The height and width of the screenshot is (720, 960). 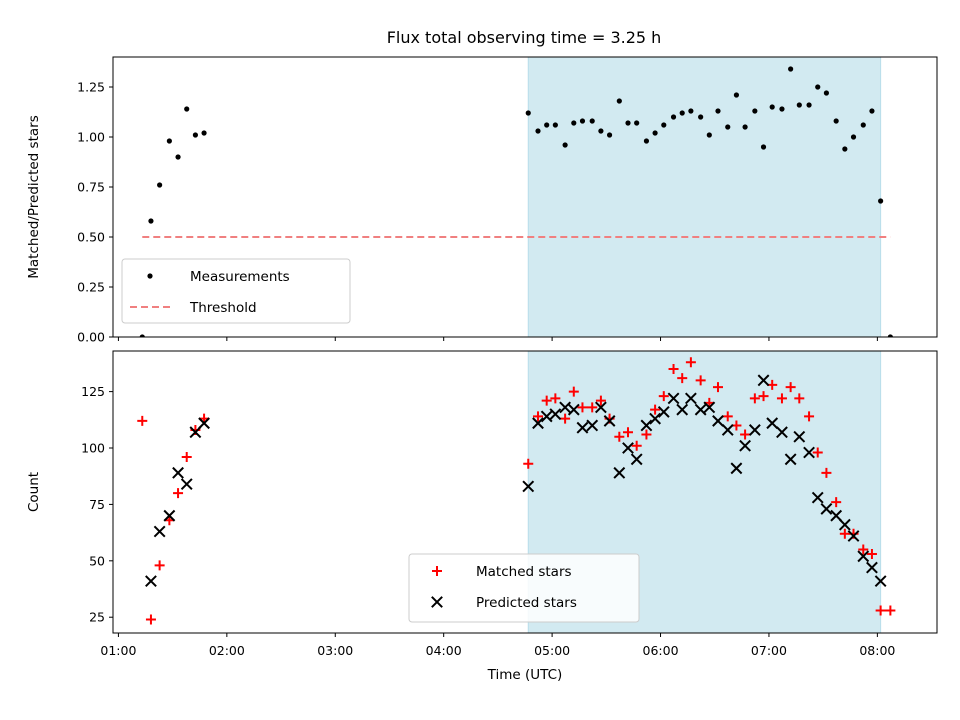 What do you see at coordinates (236, 291) in the screenshot?
I see `legend: Measurements Threshold` at bounding box center [236, 291].